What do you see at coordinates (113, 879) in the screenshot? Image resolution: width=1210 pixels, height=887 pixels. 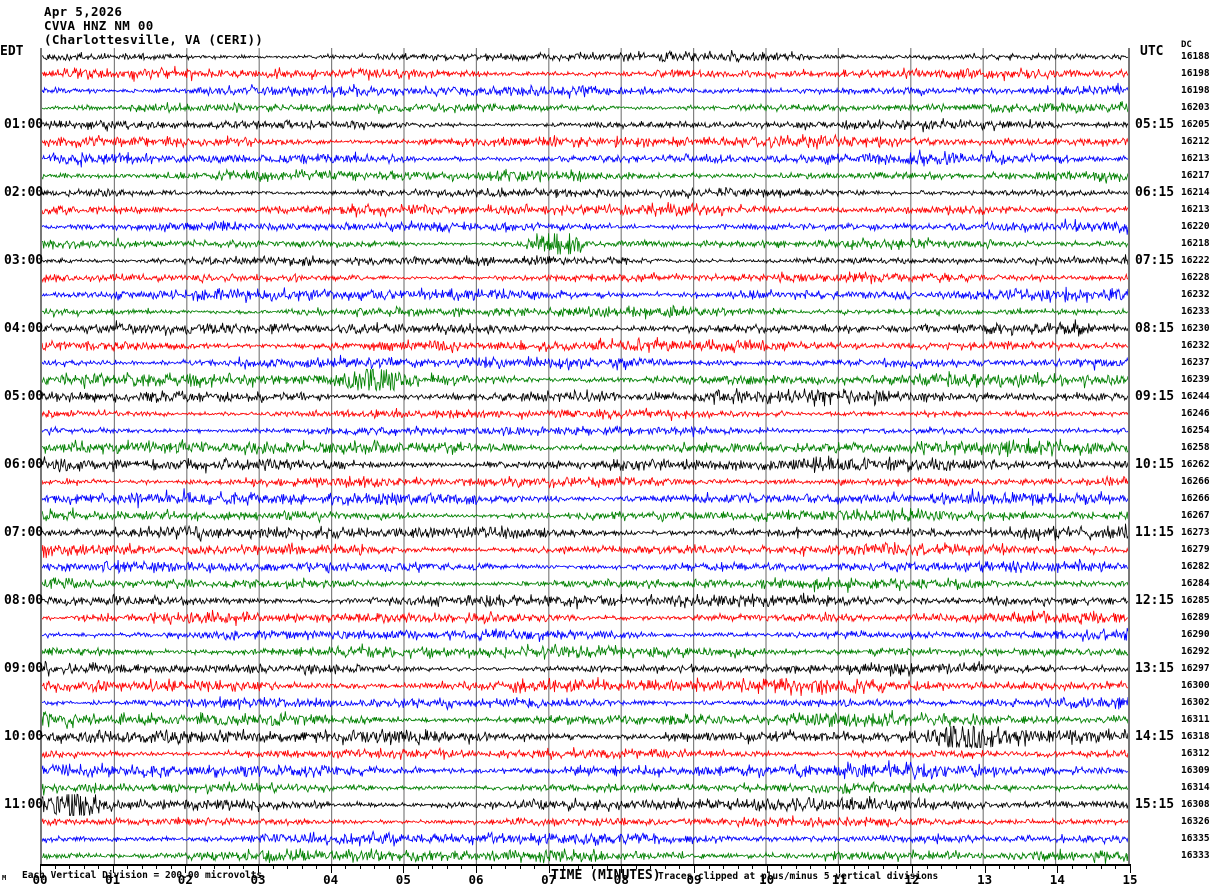 I see `x-tick-label-01: 01` at bounding box center [113, 879].